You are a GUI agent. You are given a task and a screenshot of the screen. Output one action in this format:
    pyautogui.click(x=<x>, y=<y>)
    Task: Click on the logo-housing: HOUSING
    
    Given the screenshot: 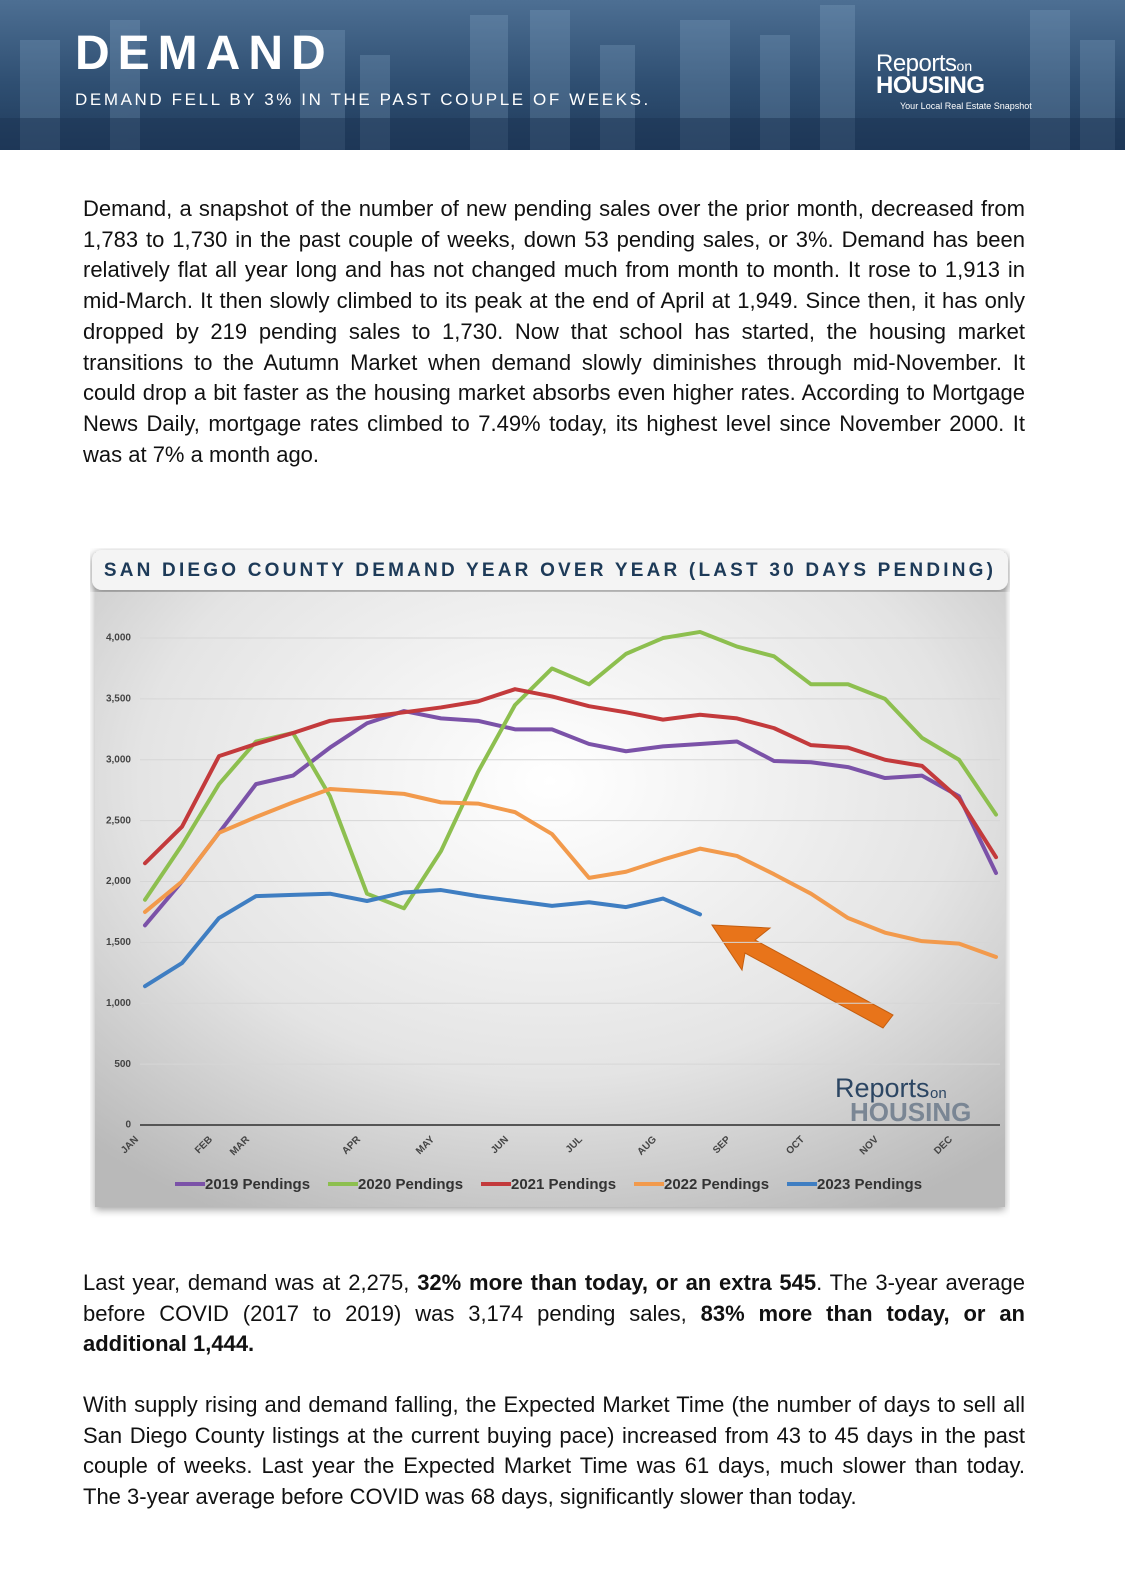 What is the action you would take?
    pyautogui.click(x=930, y=85)
    